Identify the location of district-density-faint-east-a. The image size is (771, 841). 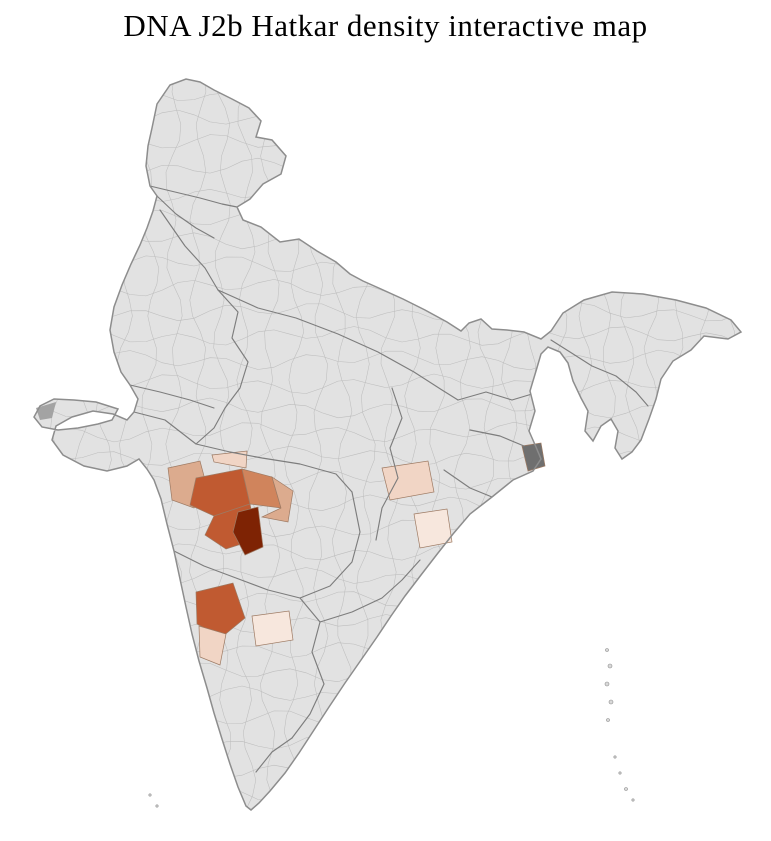
(408, 480).